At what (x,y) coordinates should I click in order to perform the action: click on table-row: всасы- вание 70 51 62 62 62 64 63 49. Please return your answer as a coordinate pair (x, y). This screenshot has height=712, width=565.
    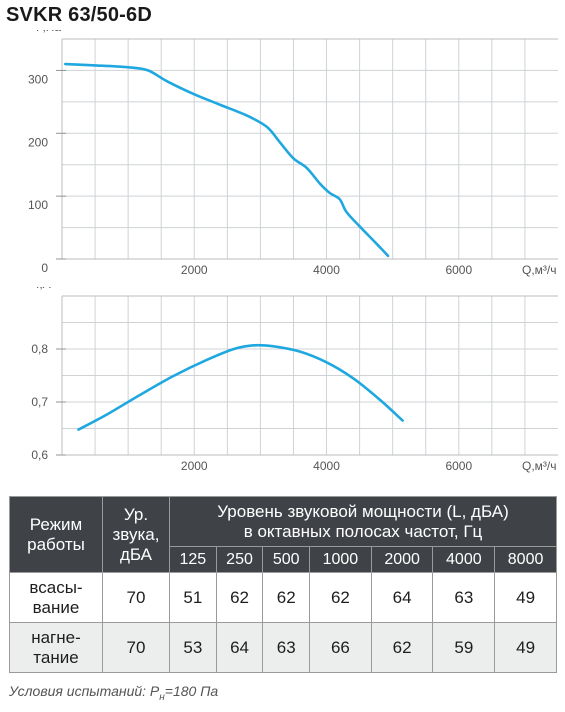
    Looking at the image, I should click on (283, 597).